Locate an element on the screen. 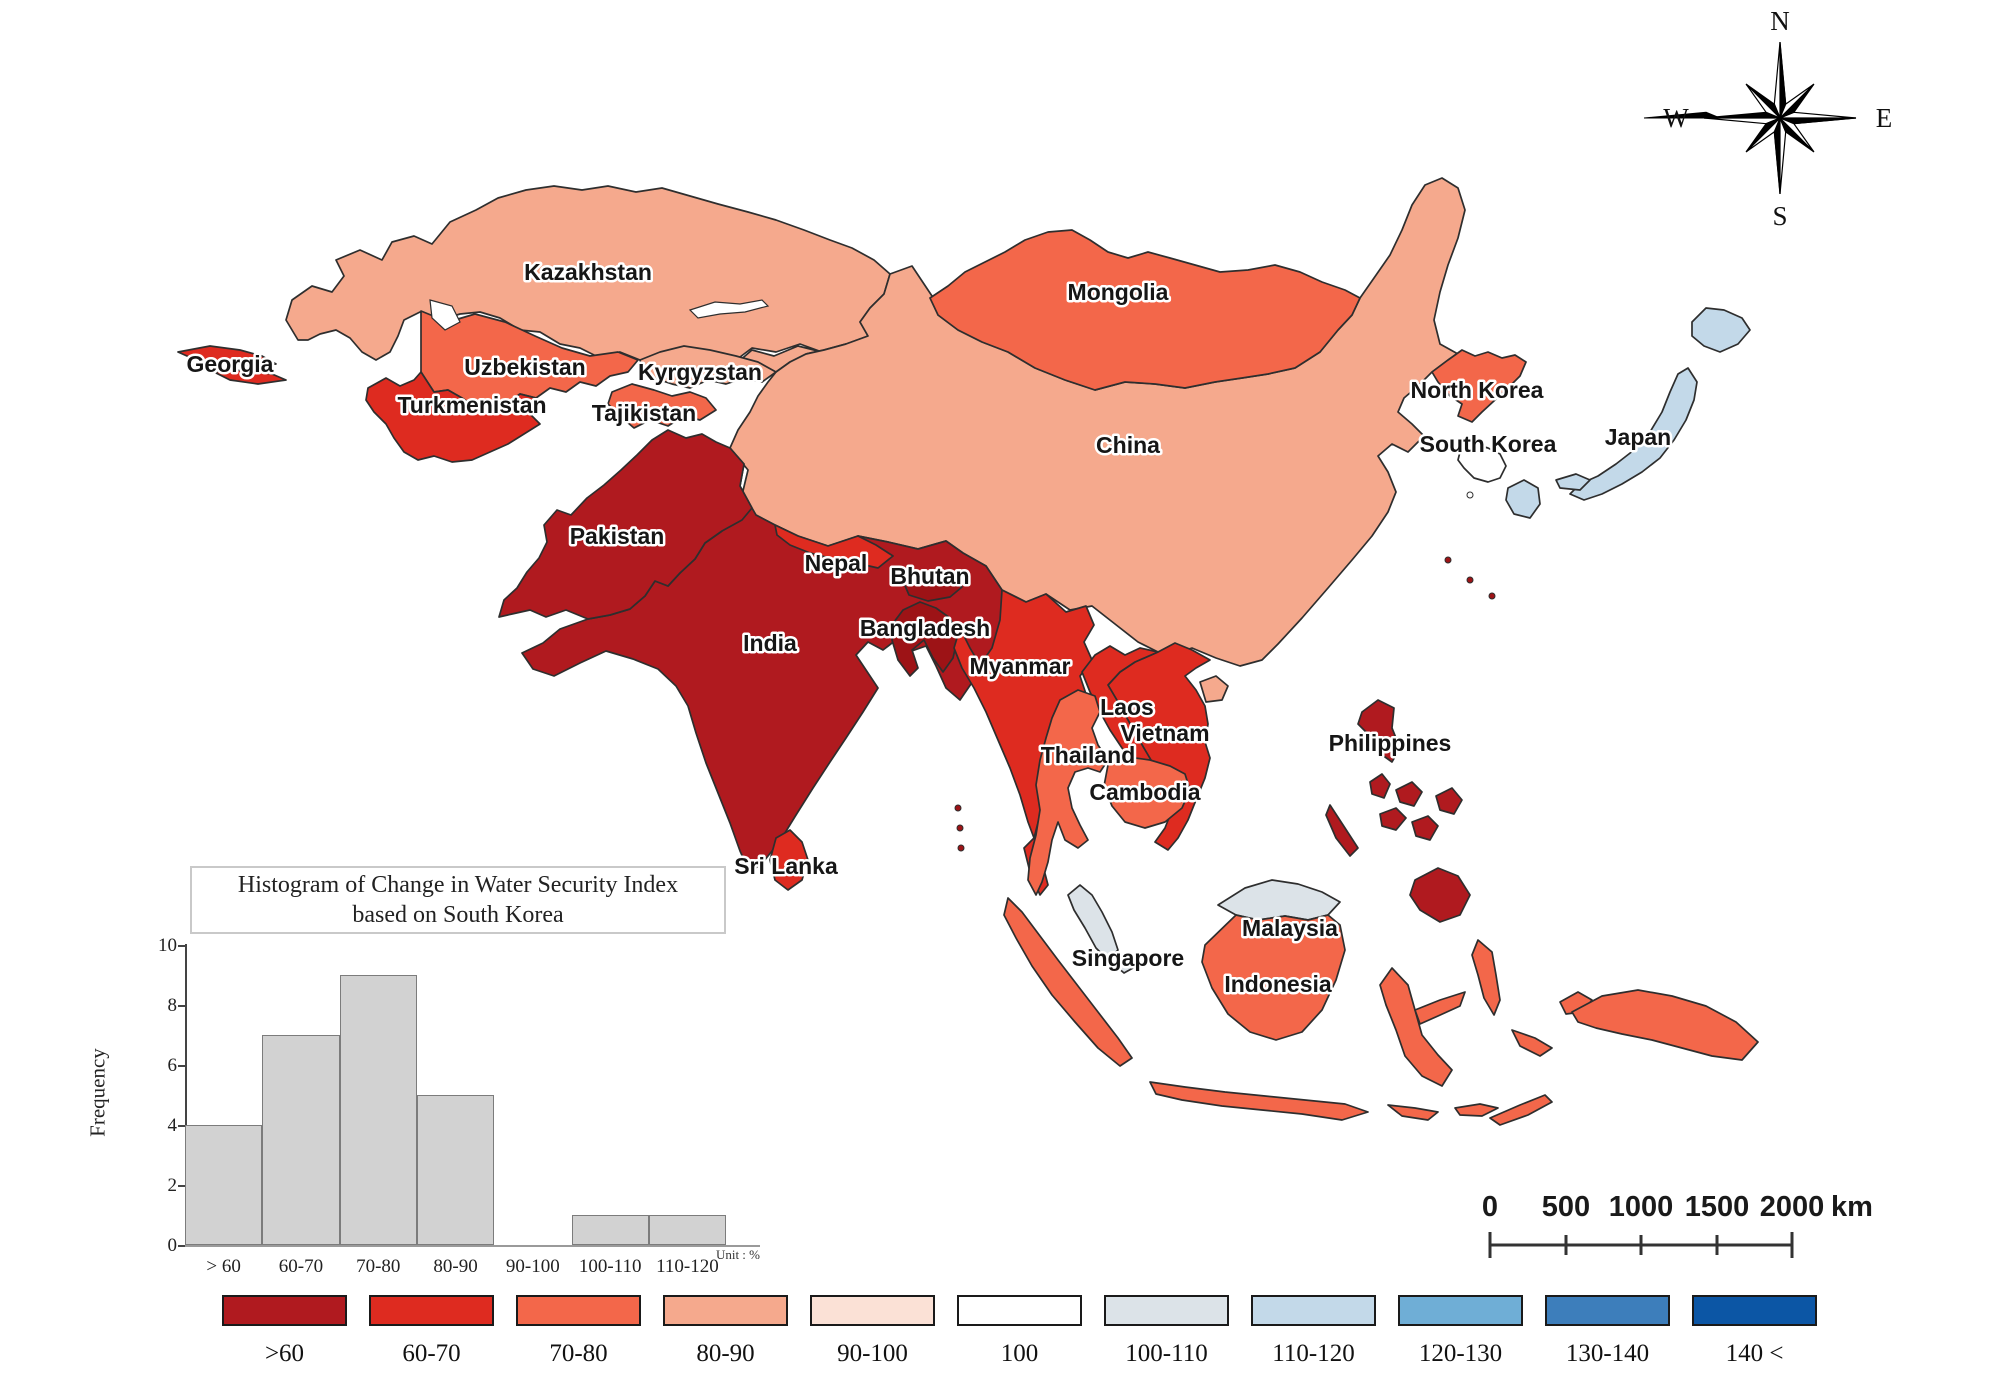 This screenshot has height=1391, width=2008. country-label-georgia: Georgia is located at coordinates (230, 364).